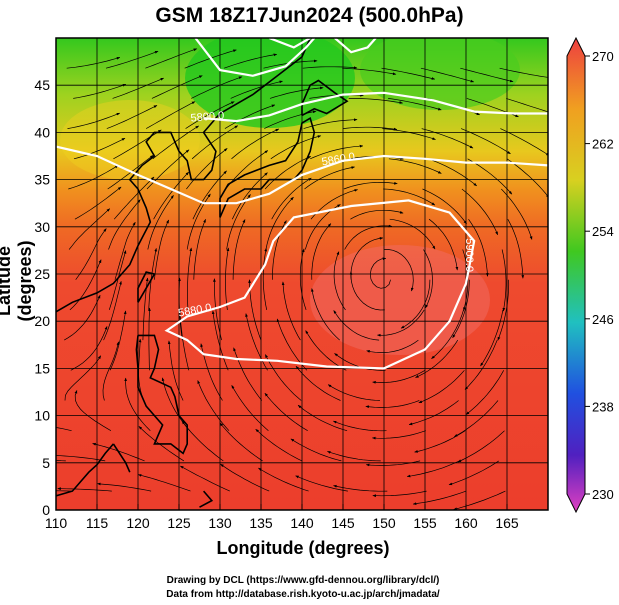  Describe the element at coordinates (303, 548) in the screenshot. I see `x-axis-label: Longitude (degrees)` at that location.